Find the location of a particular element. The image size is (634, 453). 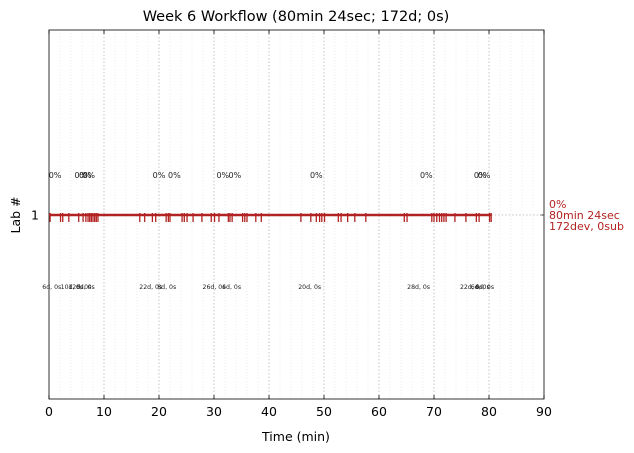

duration-label: 12d, 0s is located at coordinates (79, 287).